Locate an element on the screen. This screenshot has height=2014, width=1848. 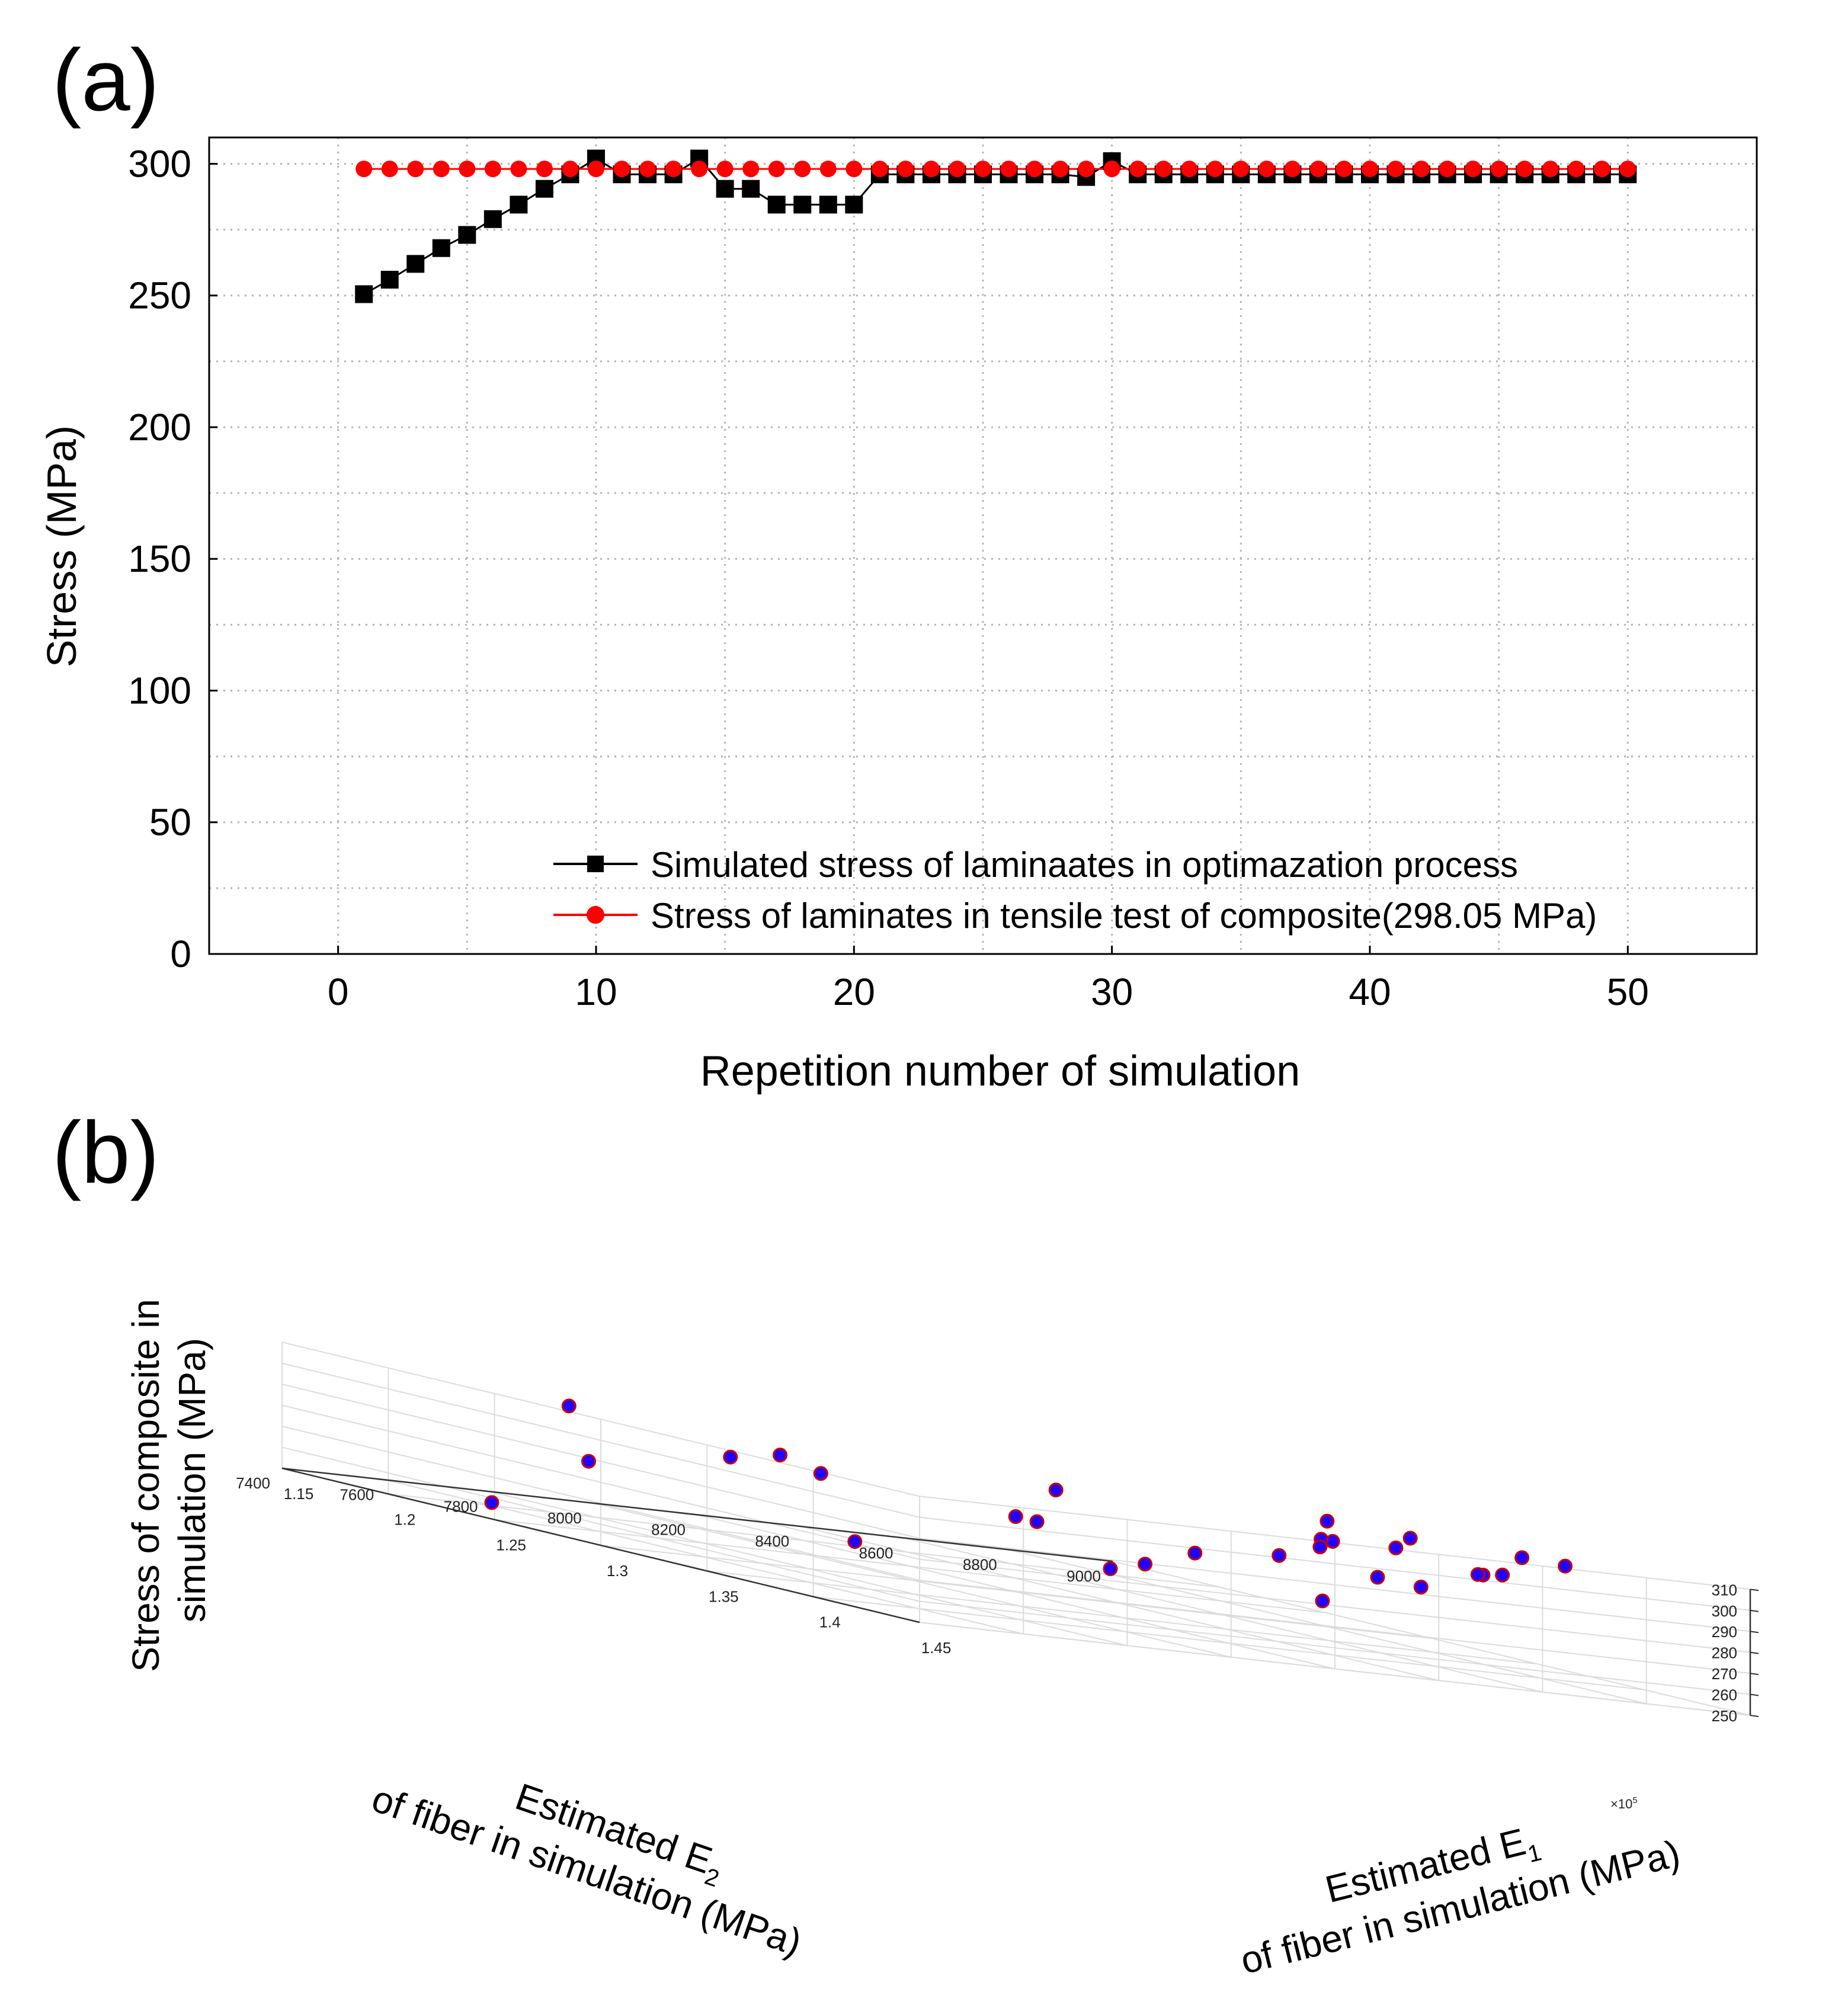
z-tick-label: 270 is located at coordinates (1725, 1674).